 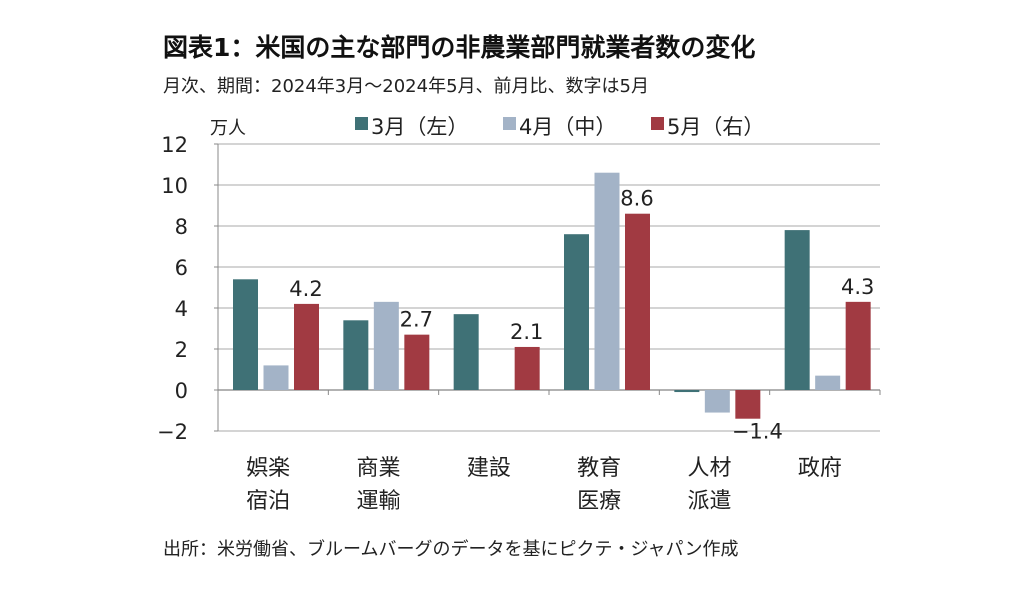 I want to click on x-tick-label: 医療, so click(x=599, y=501).